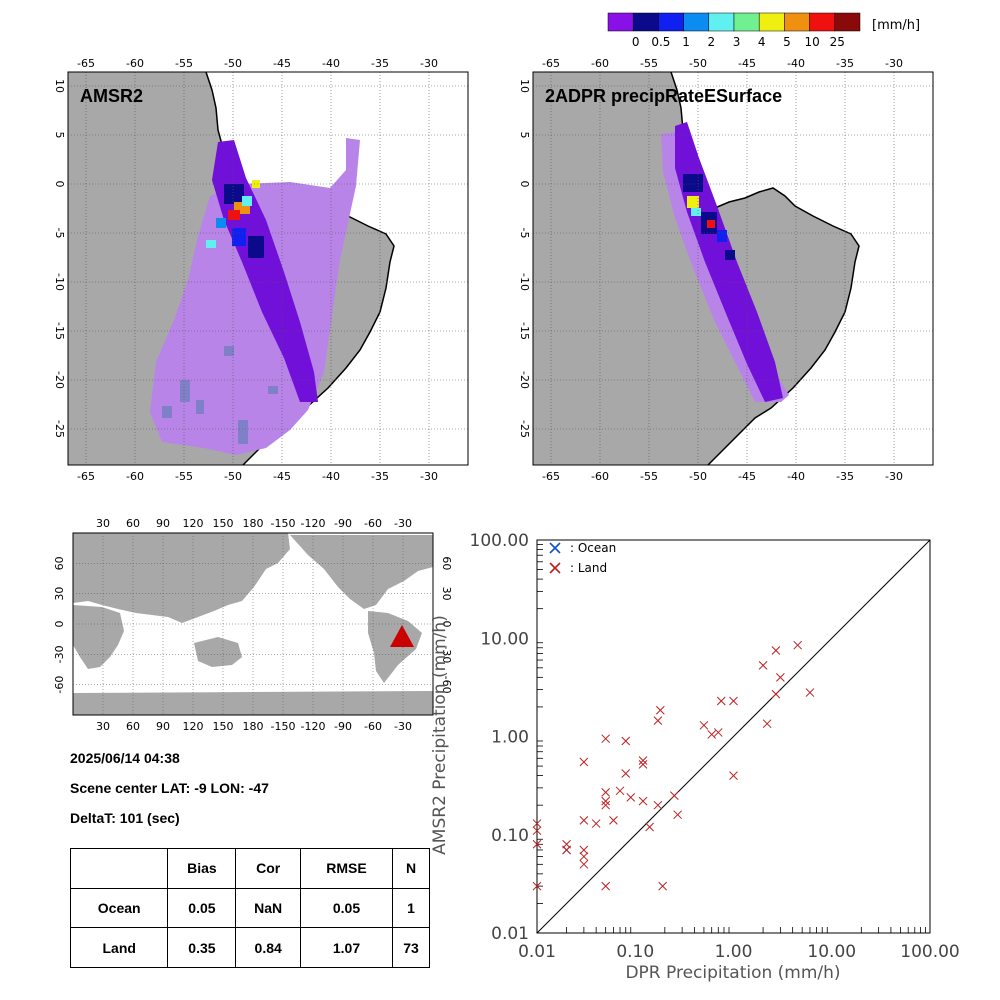 This screenshot has width=1000, height=1000. Describe the element at coordinates (673, 765) in the screenshot. I see `scatter-points` at that location.